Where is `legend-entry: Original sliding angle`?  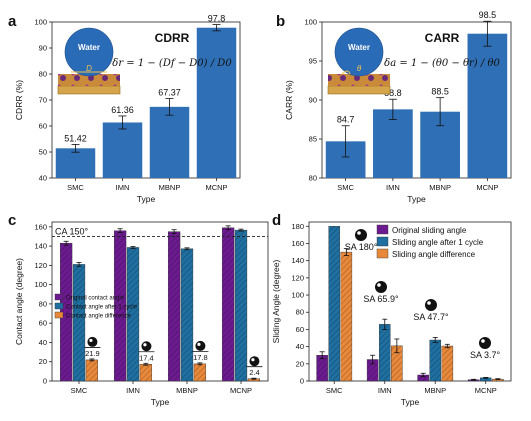
legend-entry: Original sliding angle is located at coordinates (429, 230).